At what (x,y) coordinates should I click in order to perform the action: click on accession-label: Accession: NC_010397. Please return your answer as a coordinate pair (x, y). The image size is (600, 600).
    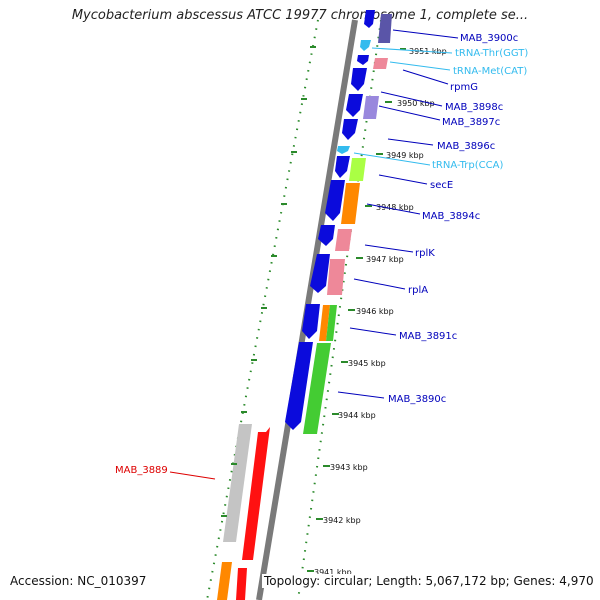
    Looking at the image, I should click on (78, 581).